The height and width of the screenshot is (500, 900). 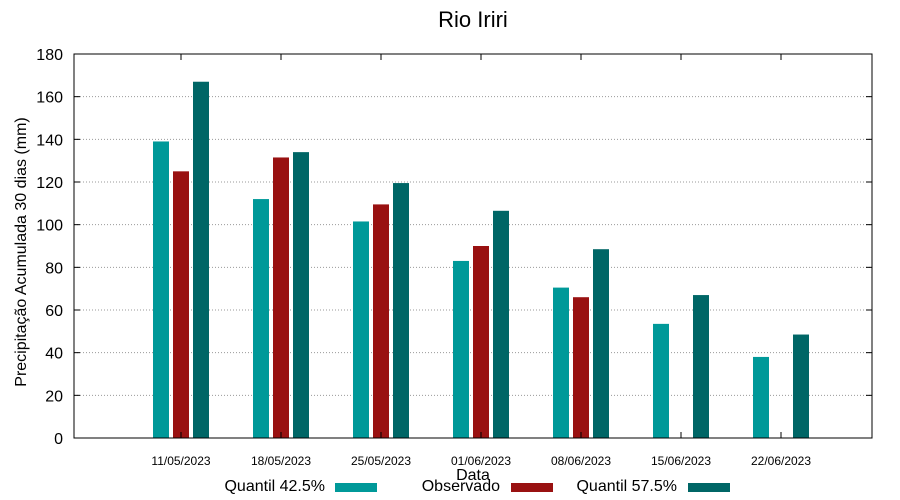 I want to click on x-tick-label: 01/06/2023, so click(x=481, y=461).